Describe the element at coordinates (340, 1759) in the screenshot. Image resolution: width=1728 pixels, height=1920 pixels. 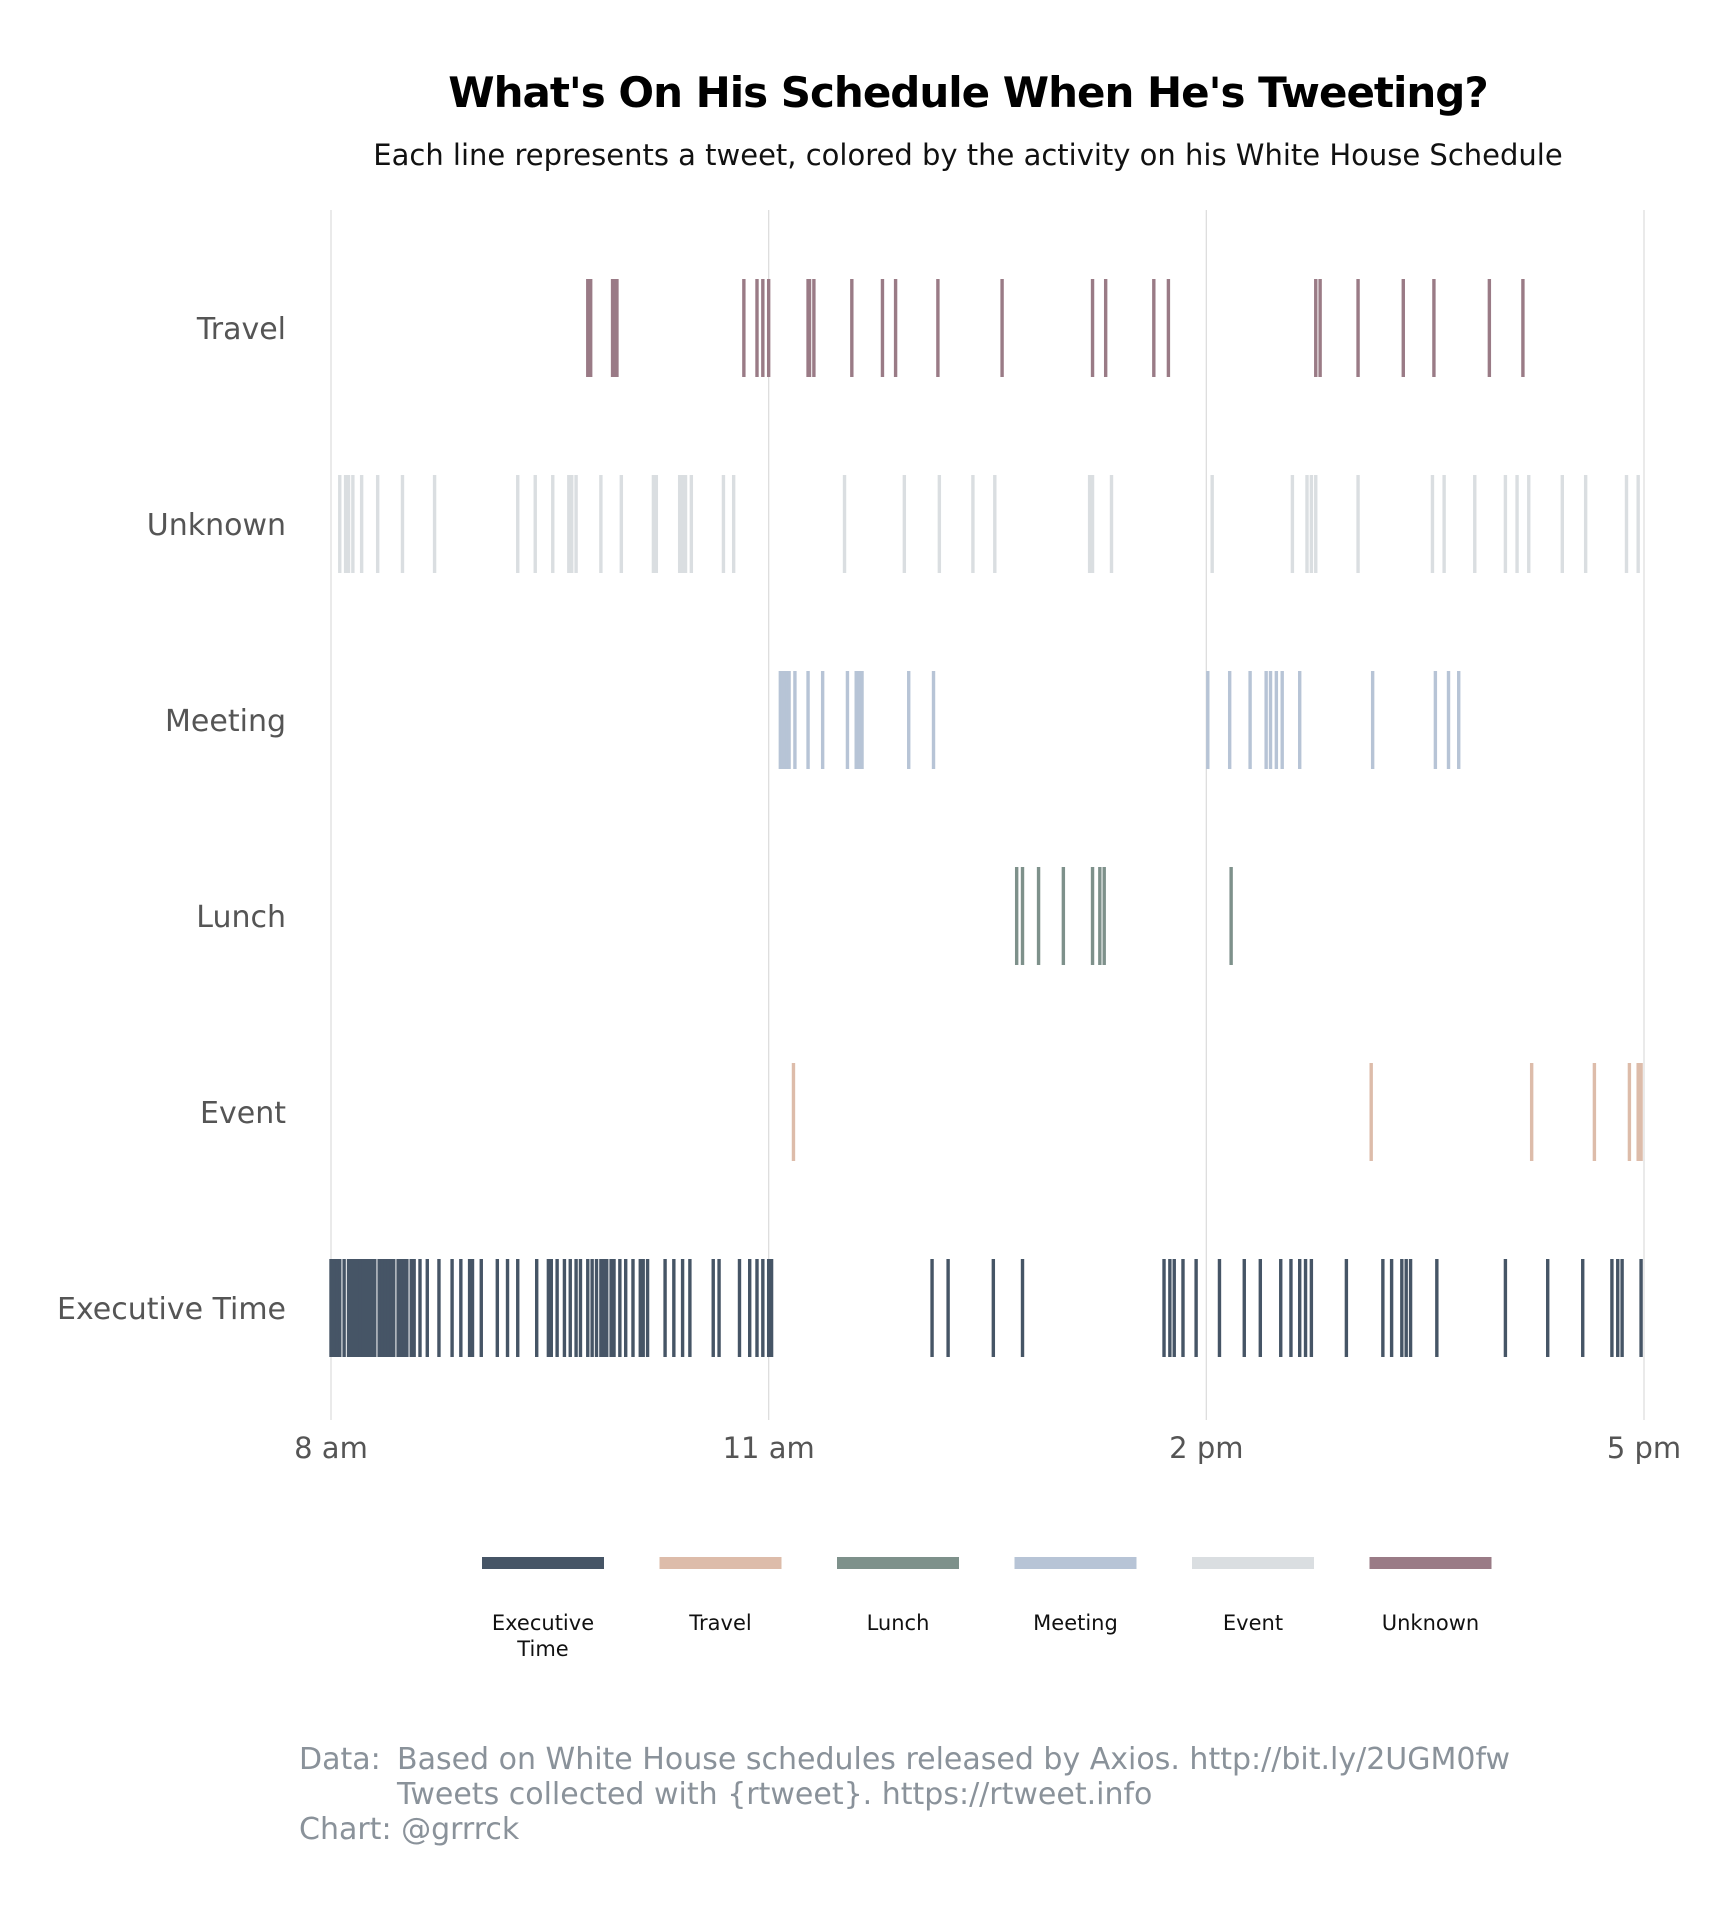
I see `caption-data-key: Data:` at that location.